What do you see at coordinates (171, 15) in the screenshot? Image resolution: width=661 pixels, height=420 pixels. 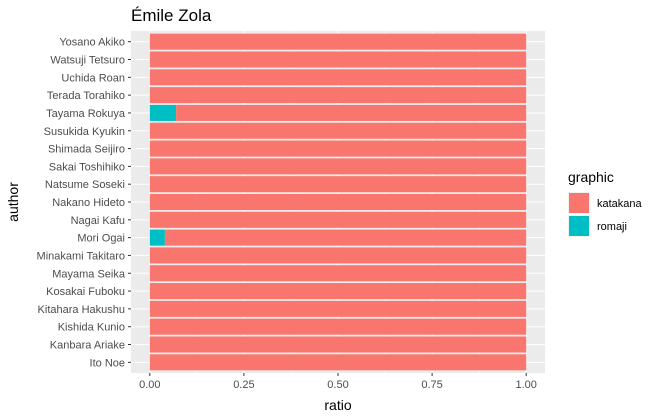 I see `chart-title: Émile Zola` at bounding box center [171, 15].